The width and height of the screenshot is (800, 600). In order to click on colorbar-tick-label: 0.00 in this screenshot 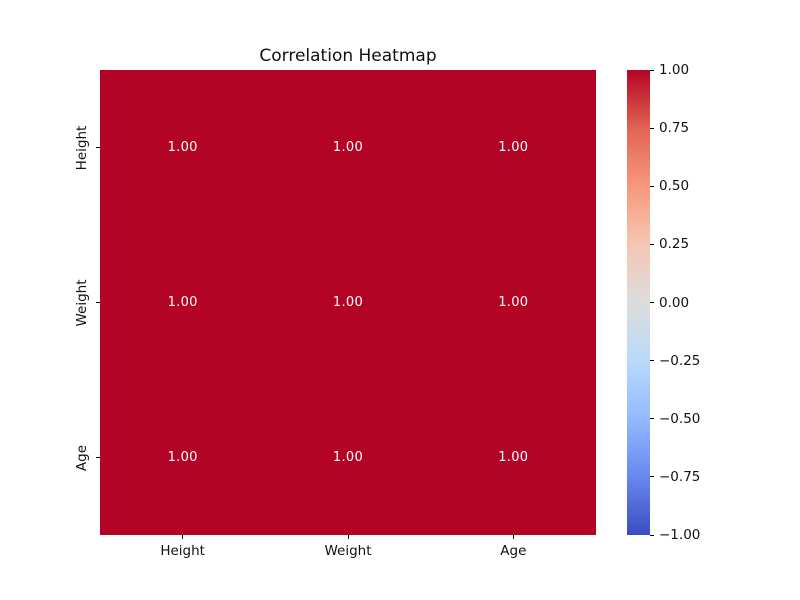, I will do `click(674, 302)`.